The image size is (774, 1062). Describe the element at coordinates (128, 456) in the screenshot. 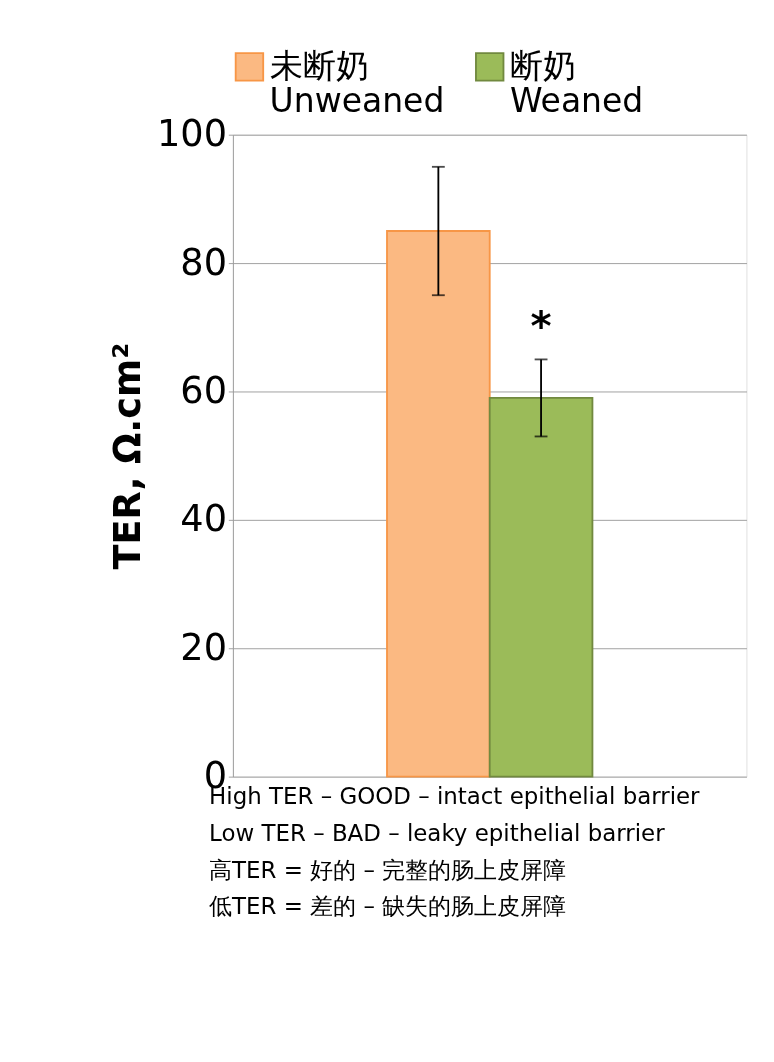

I see `y-axis-title: TER, Ω.cm²` at that location.